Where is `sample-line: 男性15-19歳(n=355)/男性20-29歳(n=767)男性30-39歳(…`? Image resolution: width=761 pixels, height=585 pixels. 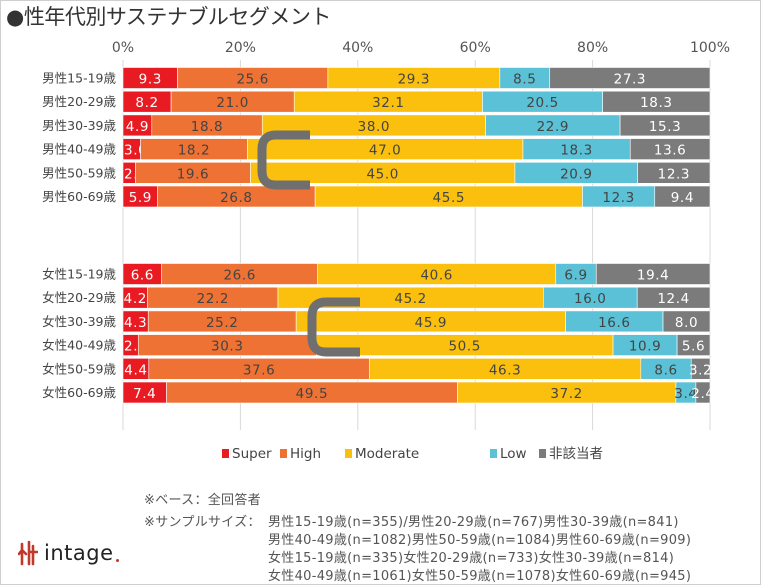
sample-line: 男性15-19歳(n=355)/男性20-29歳(n=767)男性30-39歳(… is located at coordinates (473, 522).